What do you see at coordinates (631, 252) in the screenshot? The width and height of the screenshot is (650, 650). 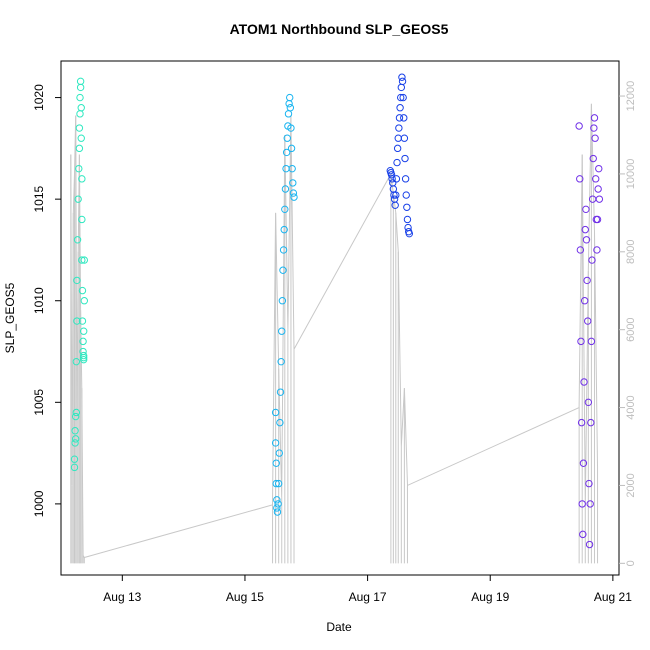 I see `y2-tick-label: 8000` at bounding box center [631, 252].